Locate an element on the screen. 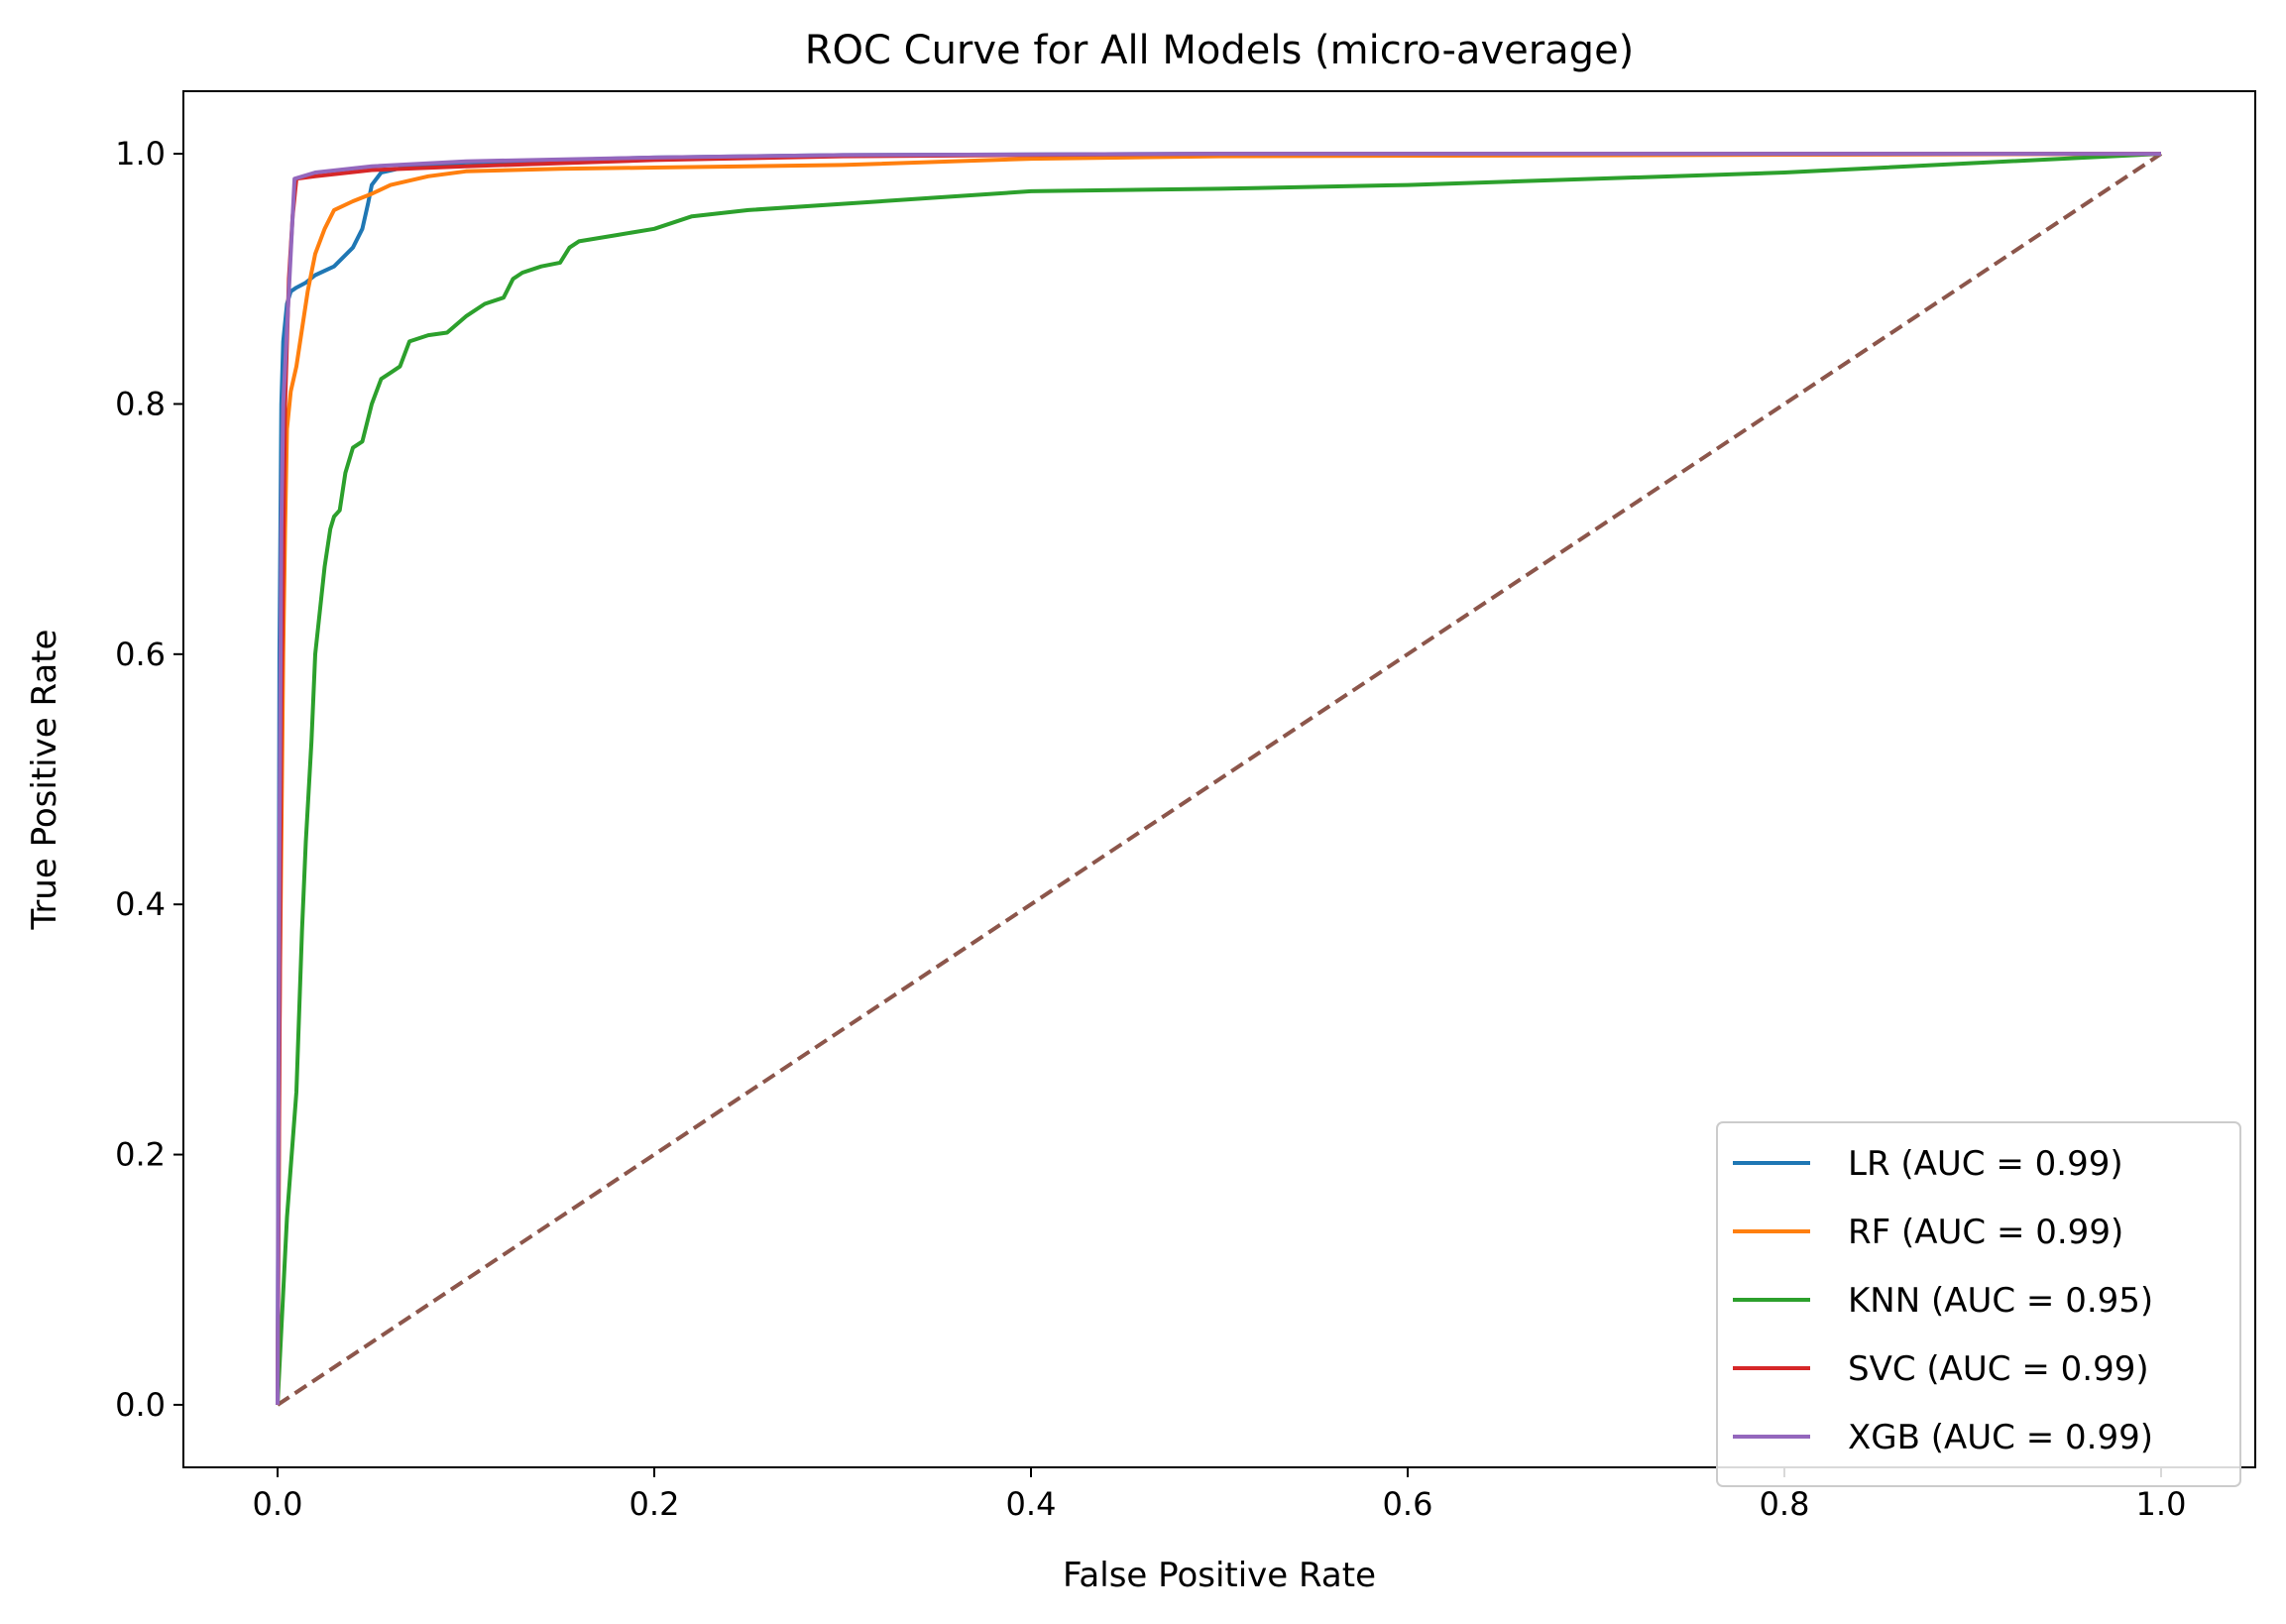  x-tick-label: 0.6 is located at coordinates (1408, 1504).